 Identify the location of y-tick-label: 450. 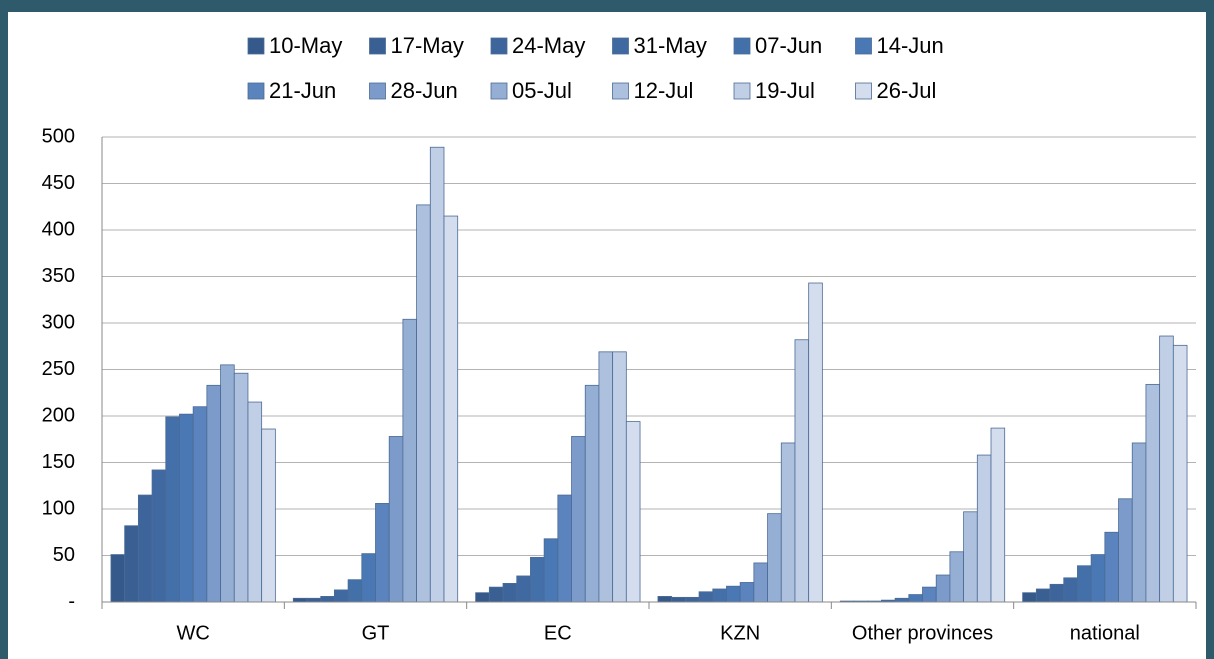
(58, 183).